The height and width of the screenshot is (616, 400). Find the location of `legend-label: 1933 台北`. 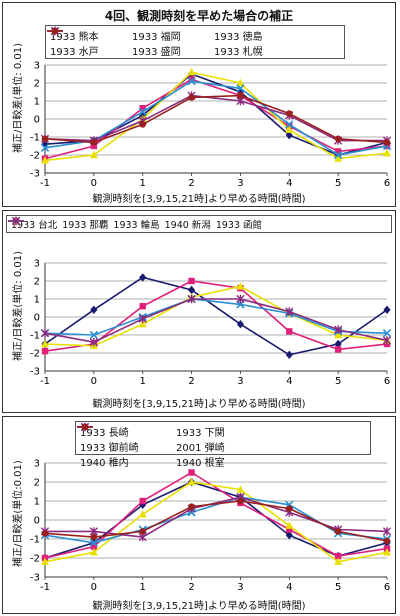

legend-label: 1933 台北 is located at coordinates (34, 225).